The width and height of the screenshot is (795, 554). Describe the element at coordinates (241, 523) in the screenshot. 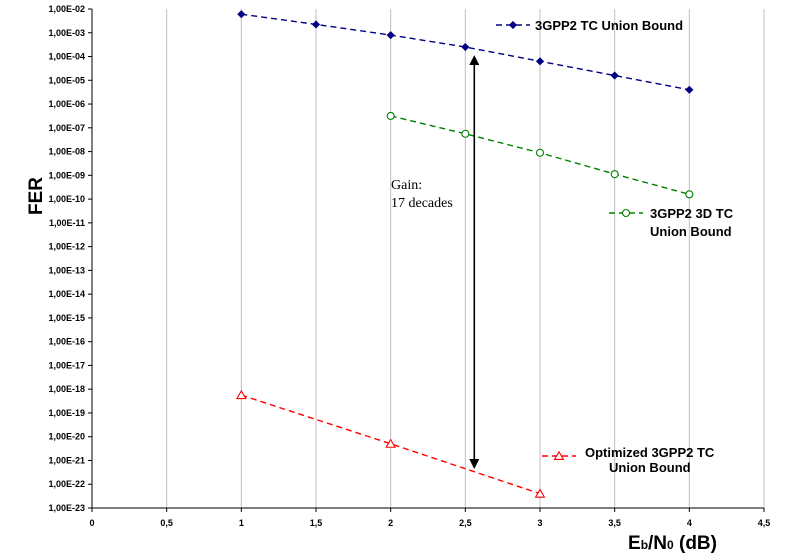

I see `x-tick-label: 1` at that location.